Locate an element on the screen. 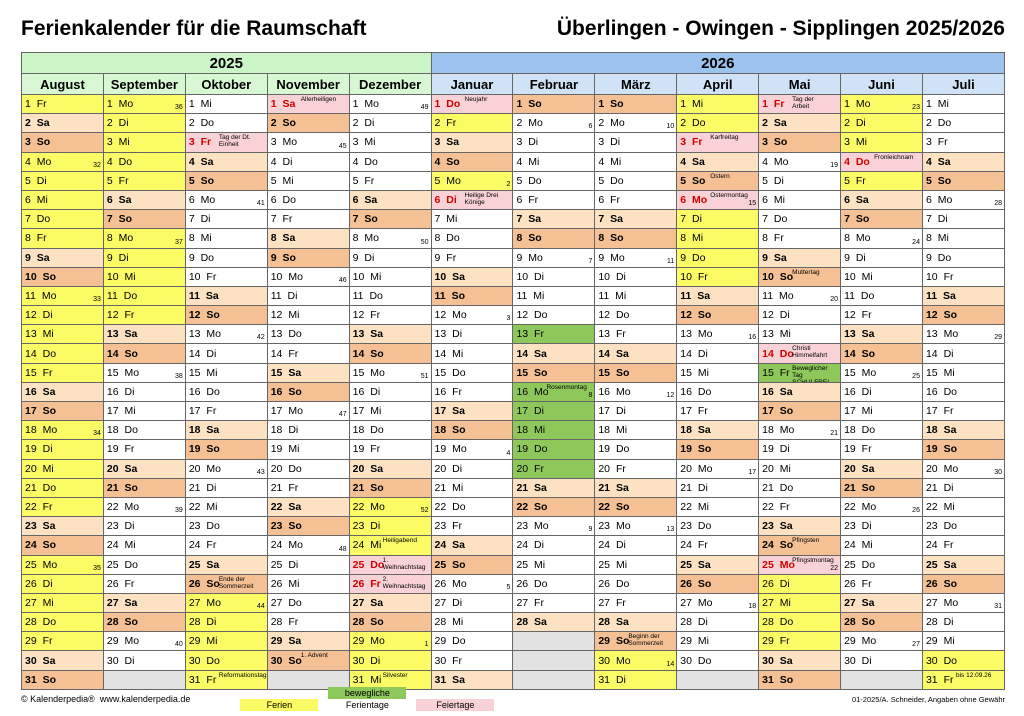 The height and width of the screenshot is (716, 1024). day-note: Beweglicher Tag SCHULFREI is located at coordinates (810, 373).